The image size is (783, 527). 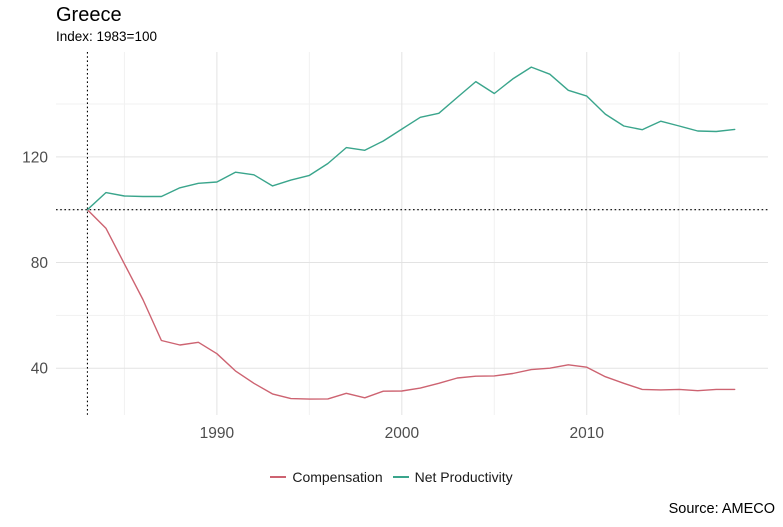 I want to click on legend-item-compensation: Compensation, so click(x=326, y=477).